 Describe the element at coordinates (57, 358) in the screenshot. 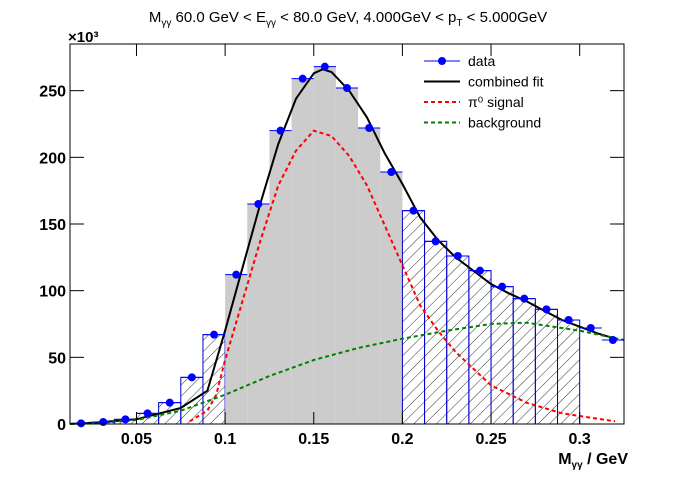

I see `y-tick-label: 50` at that location.